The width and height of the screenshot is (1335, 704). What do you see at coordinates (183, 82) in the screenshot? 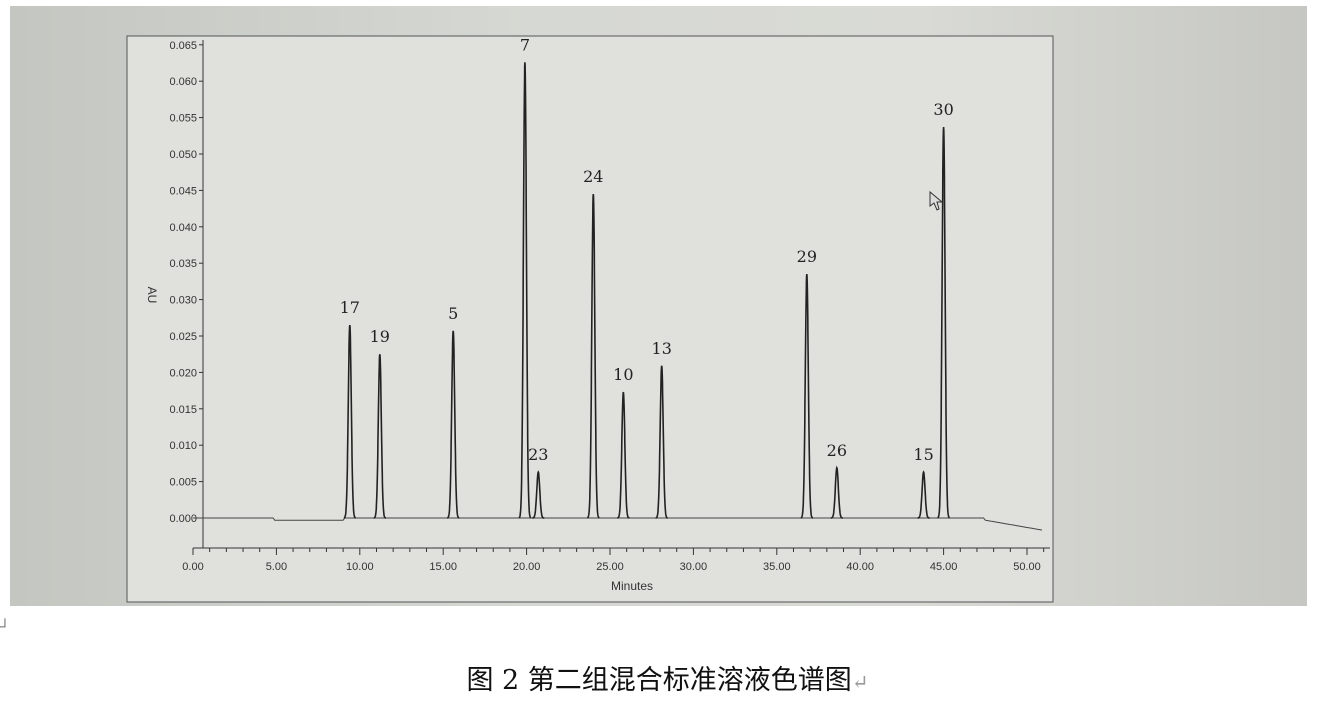
I see `y-tick-label: 0.060` at bounding box center [183, 82].